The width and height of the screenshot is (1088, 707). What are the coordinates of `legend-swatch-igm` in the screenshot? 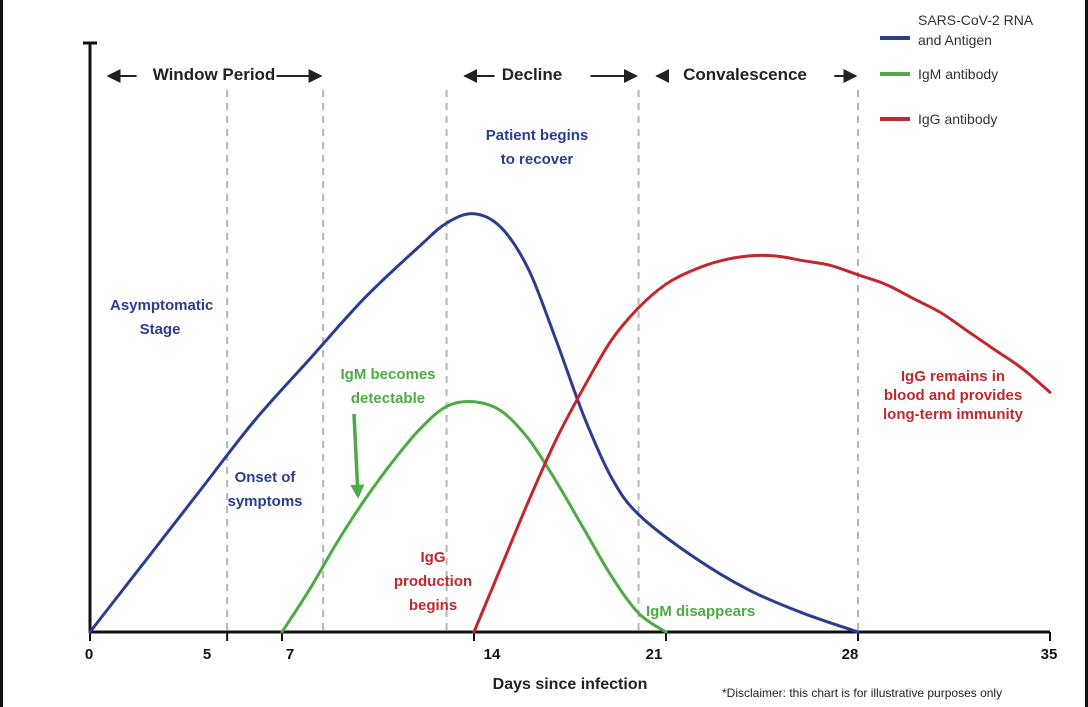 It's located at (895, 74).